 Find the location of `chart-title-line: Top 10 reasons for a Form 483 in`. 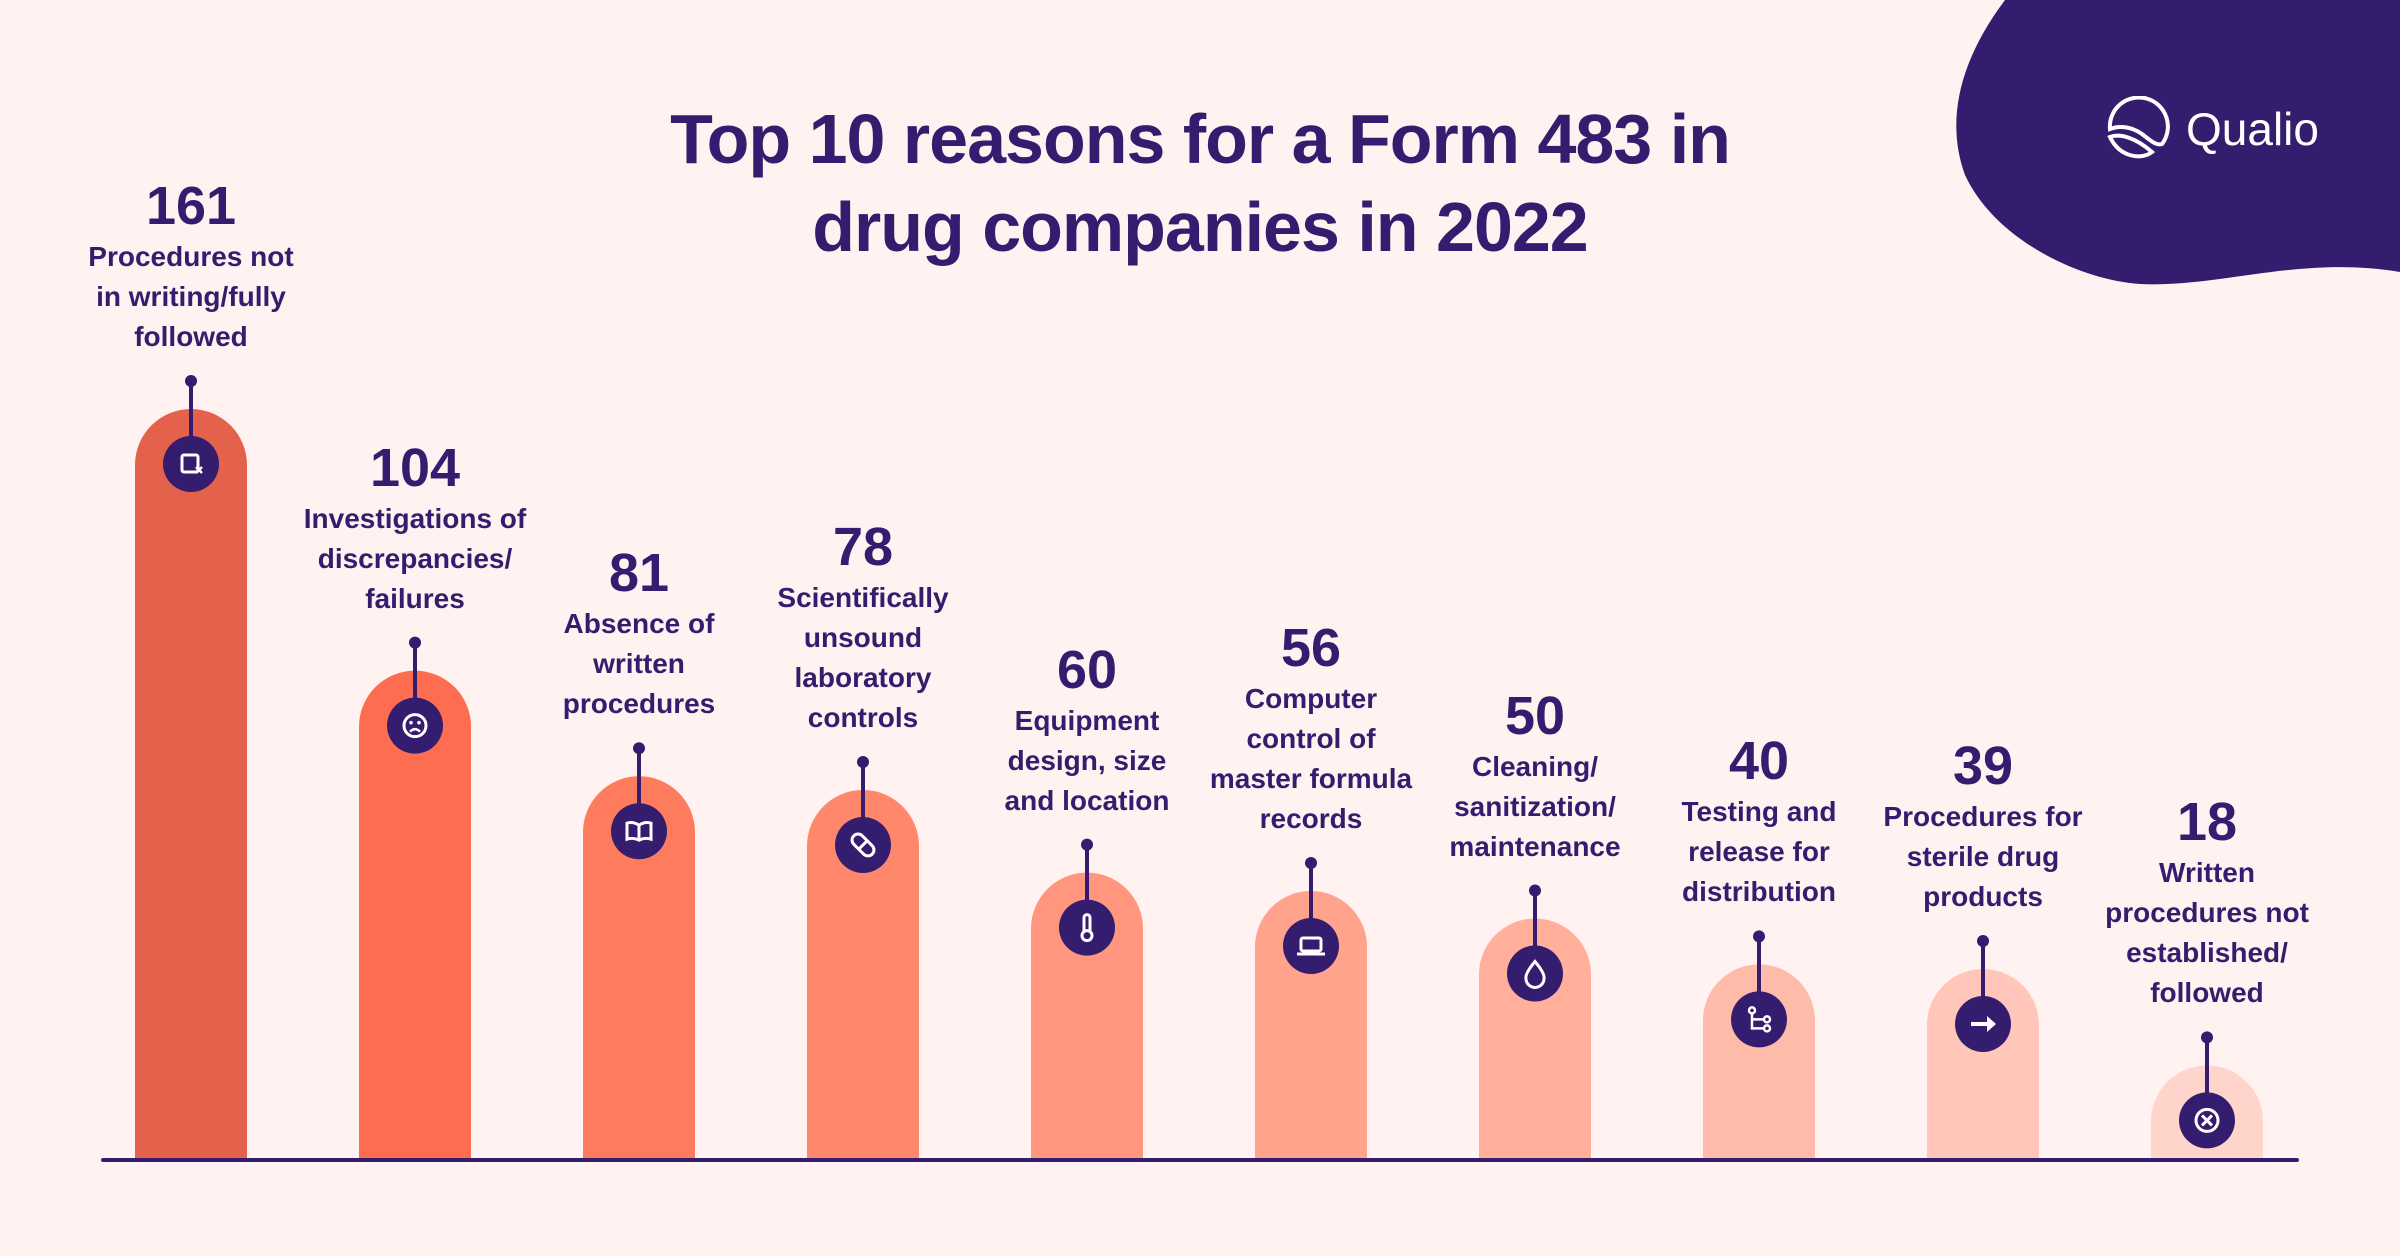

chart-title-line: Top 10 reasons for a Form 483 in is located at coordinates (1200, 139).